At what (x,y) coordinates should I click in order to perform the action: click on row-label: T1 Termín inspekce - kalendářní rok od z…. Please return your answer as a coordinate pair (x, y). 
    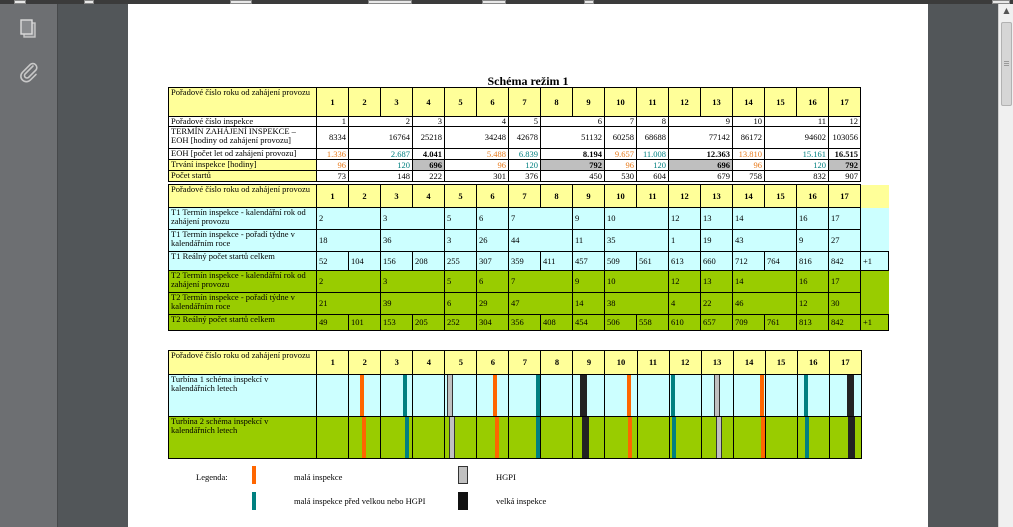
    Looking at the image, I should click on (242, 218).